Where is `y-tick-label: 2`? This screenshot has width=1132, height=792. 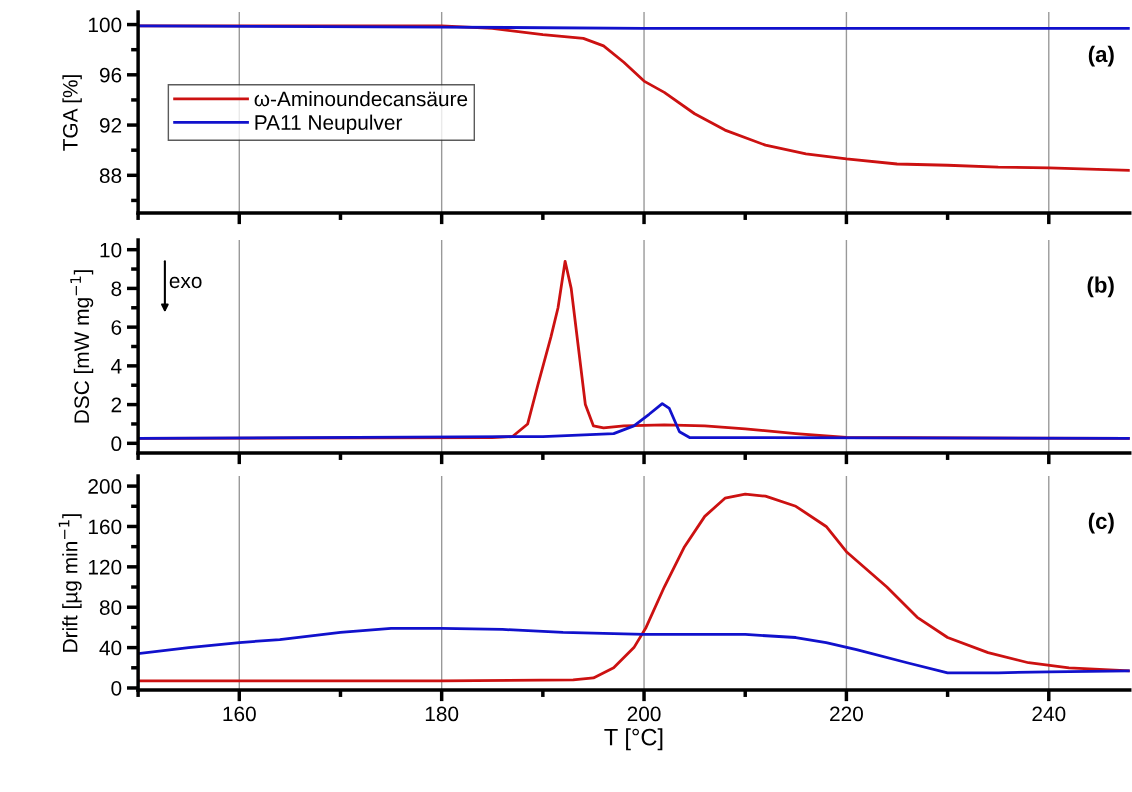 y-tick-label: 2 is located at coordinates (116, 405).